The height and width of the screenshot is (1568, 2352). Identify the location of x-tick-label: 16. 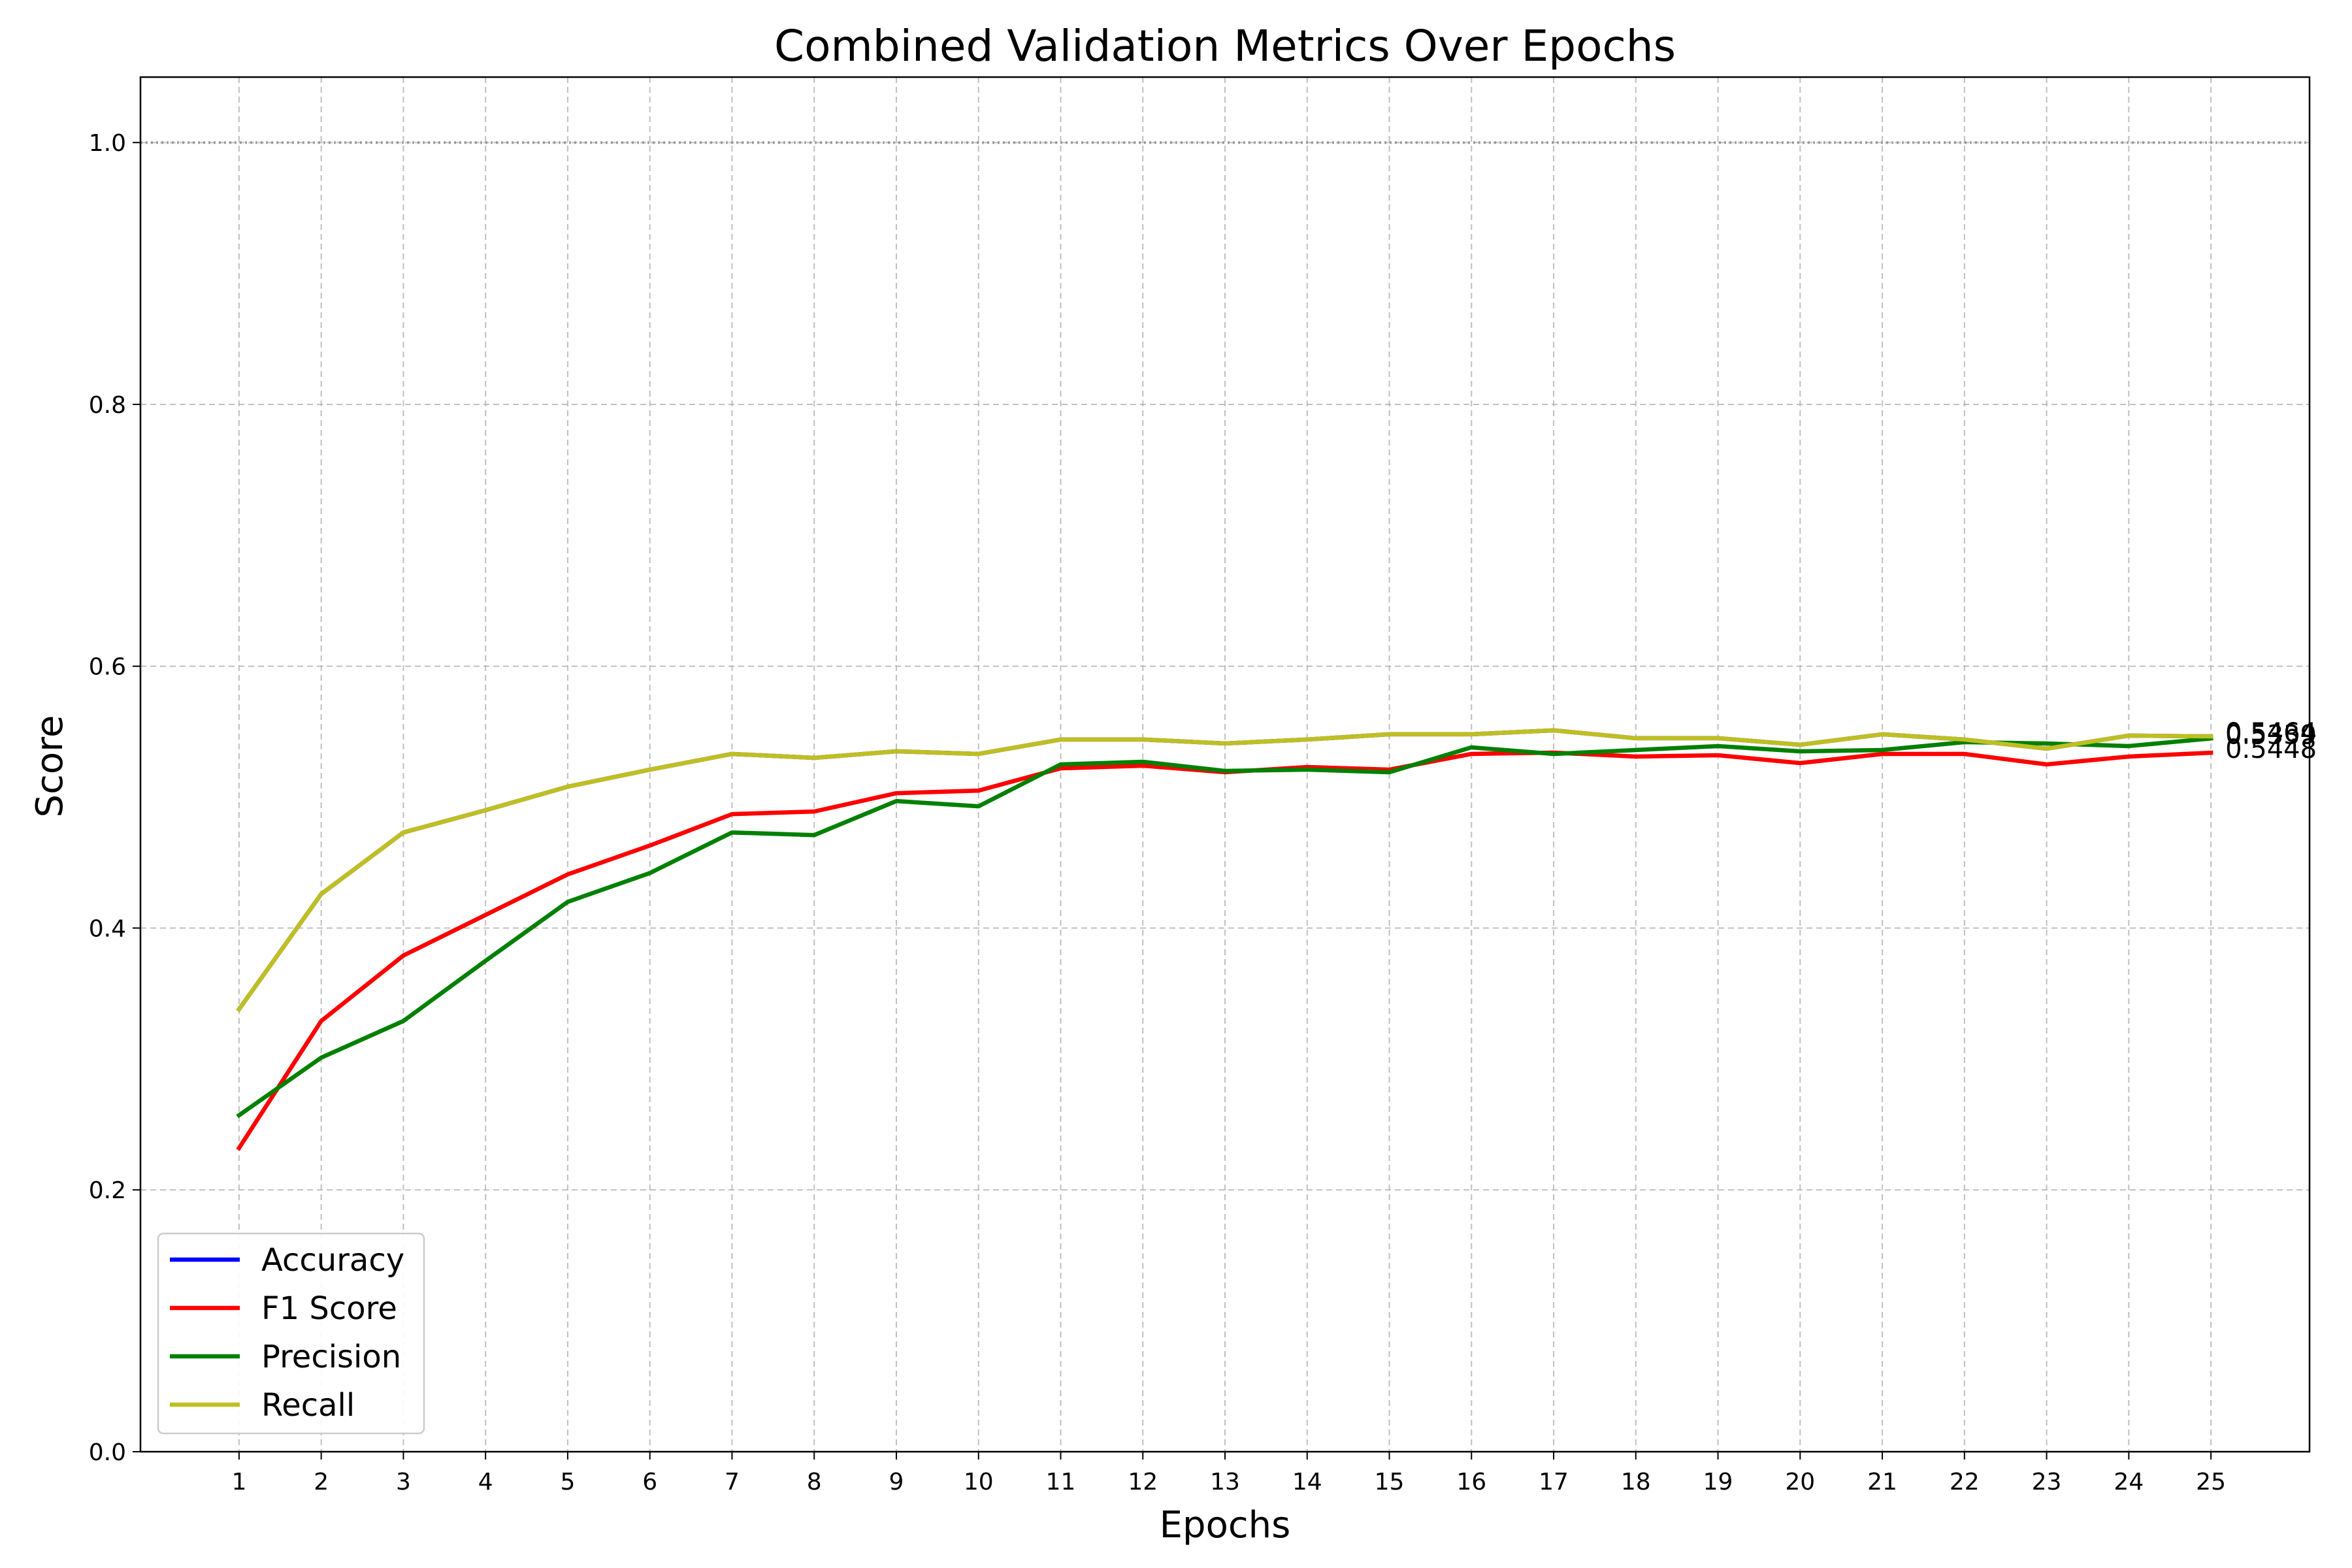
(1471, 1482).